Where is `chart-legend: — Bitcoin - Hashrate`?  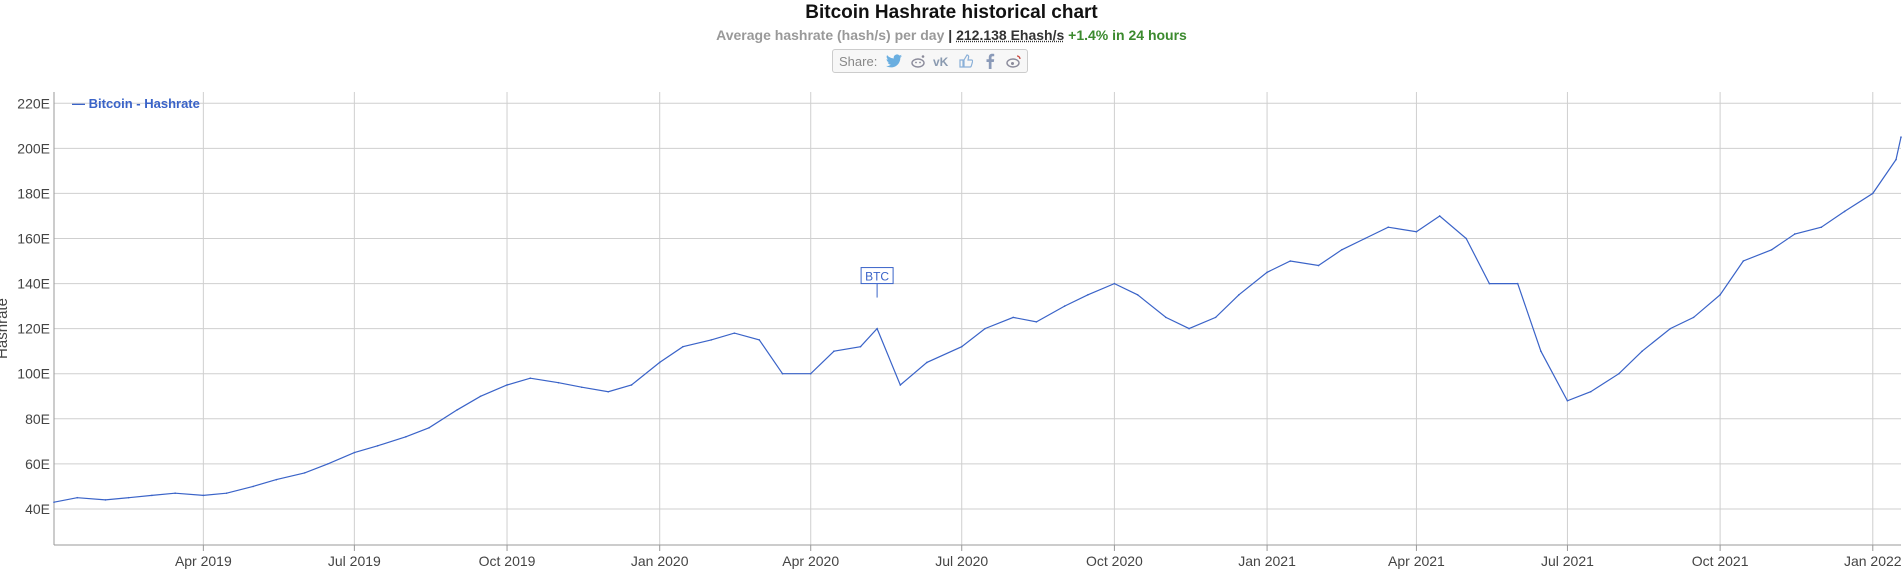
chart-legend: — Bitcoin - Hashrate is located at coordinates (136, 103).